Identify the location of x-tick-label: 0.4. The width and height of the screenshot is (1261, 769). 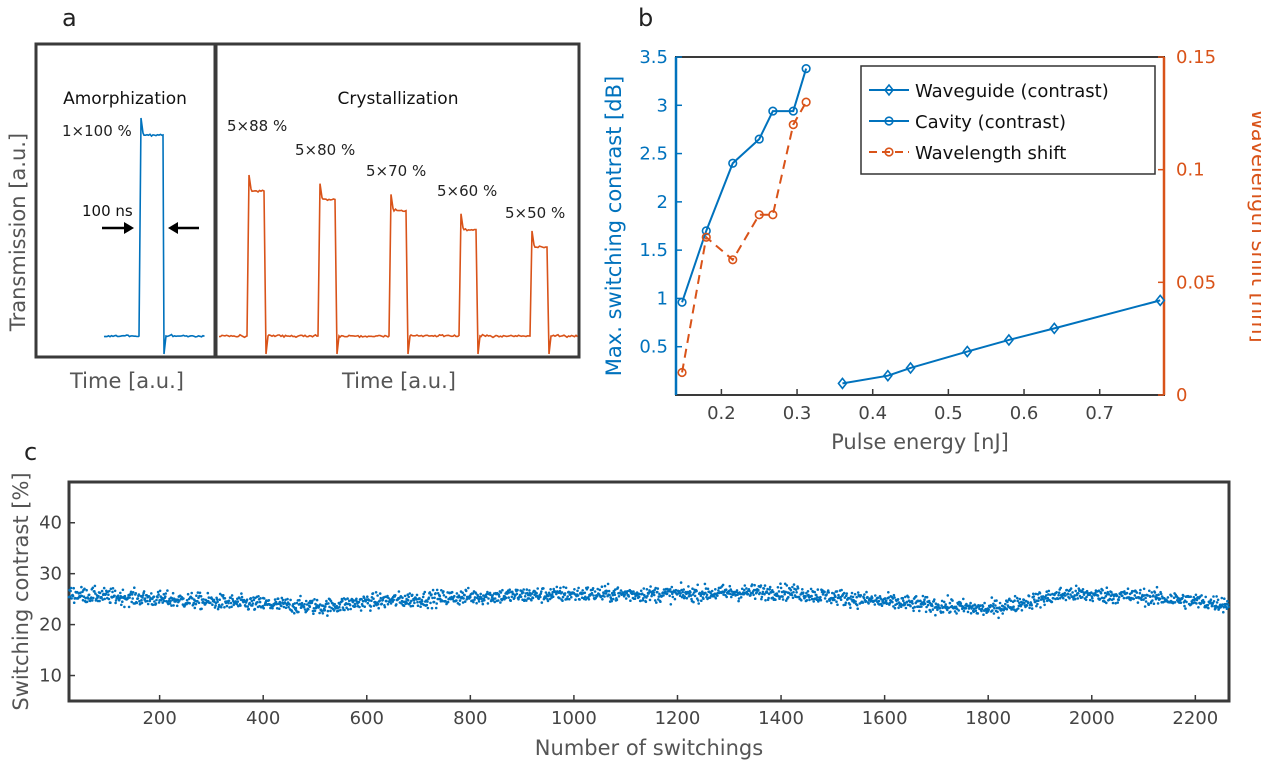
(872, 413).